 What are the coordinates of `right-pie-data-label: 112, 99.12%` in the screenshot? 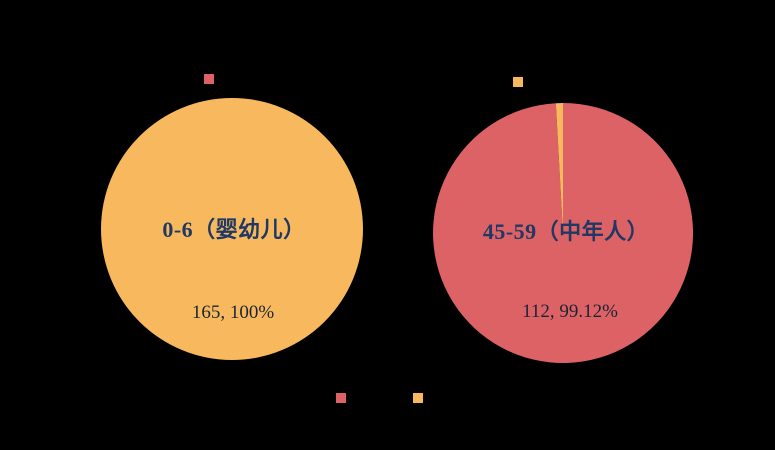 It's located at (570, 311).